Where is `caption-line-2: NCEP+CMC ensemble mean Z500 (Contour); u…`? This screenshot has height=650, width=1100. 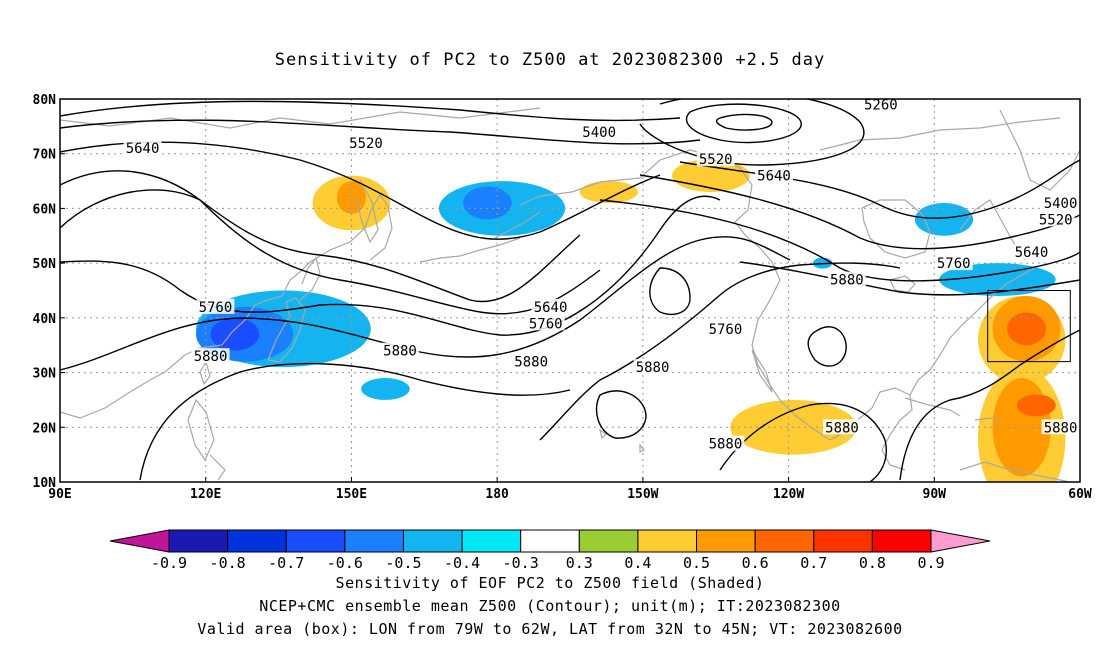 caption-line-2: NCEP+CMC ensemble mean Z500 (Contour); u… is located at coordinates (550, 606).